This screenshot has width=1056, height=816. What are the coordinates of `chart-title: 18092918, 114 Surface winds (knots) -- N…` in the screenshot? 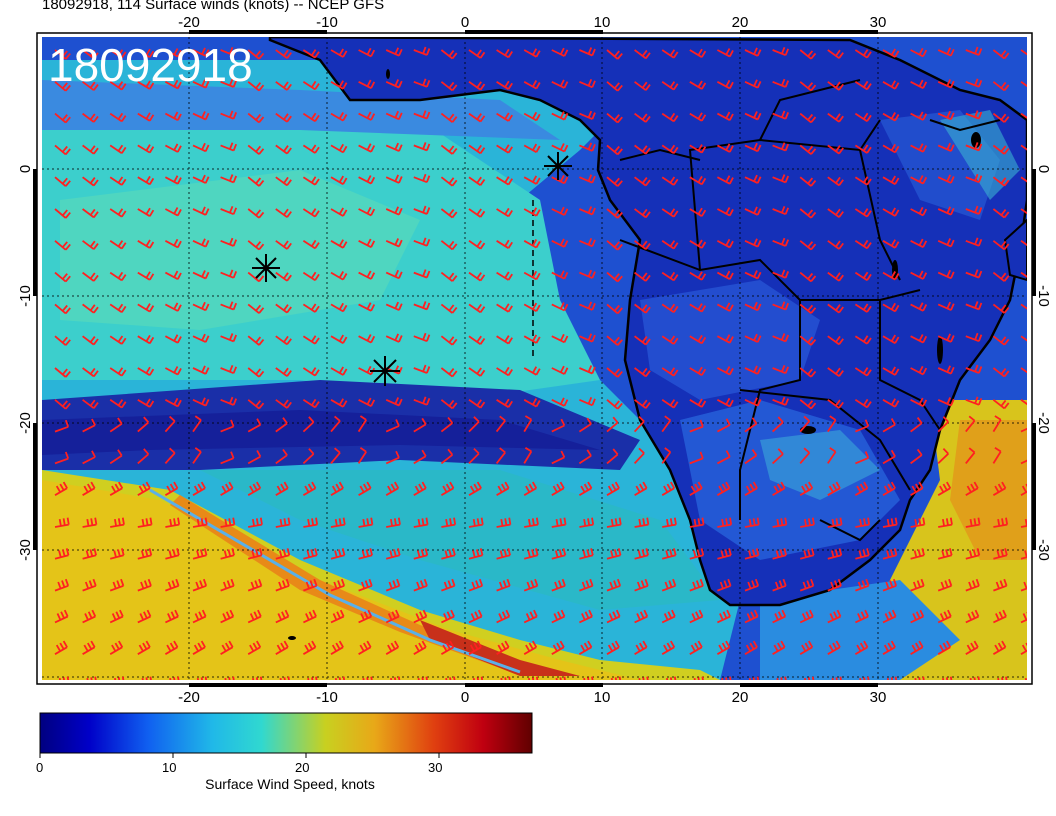 It's located at (213, 6).